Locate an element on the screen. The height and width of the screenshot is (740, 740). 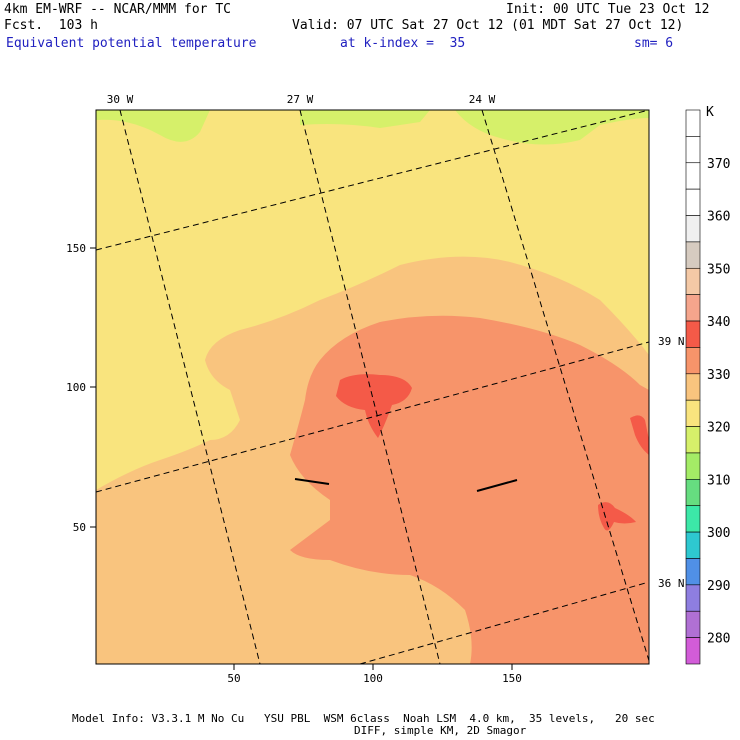
colorbar-level-label: 280 is located at coordinates (718, 639).